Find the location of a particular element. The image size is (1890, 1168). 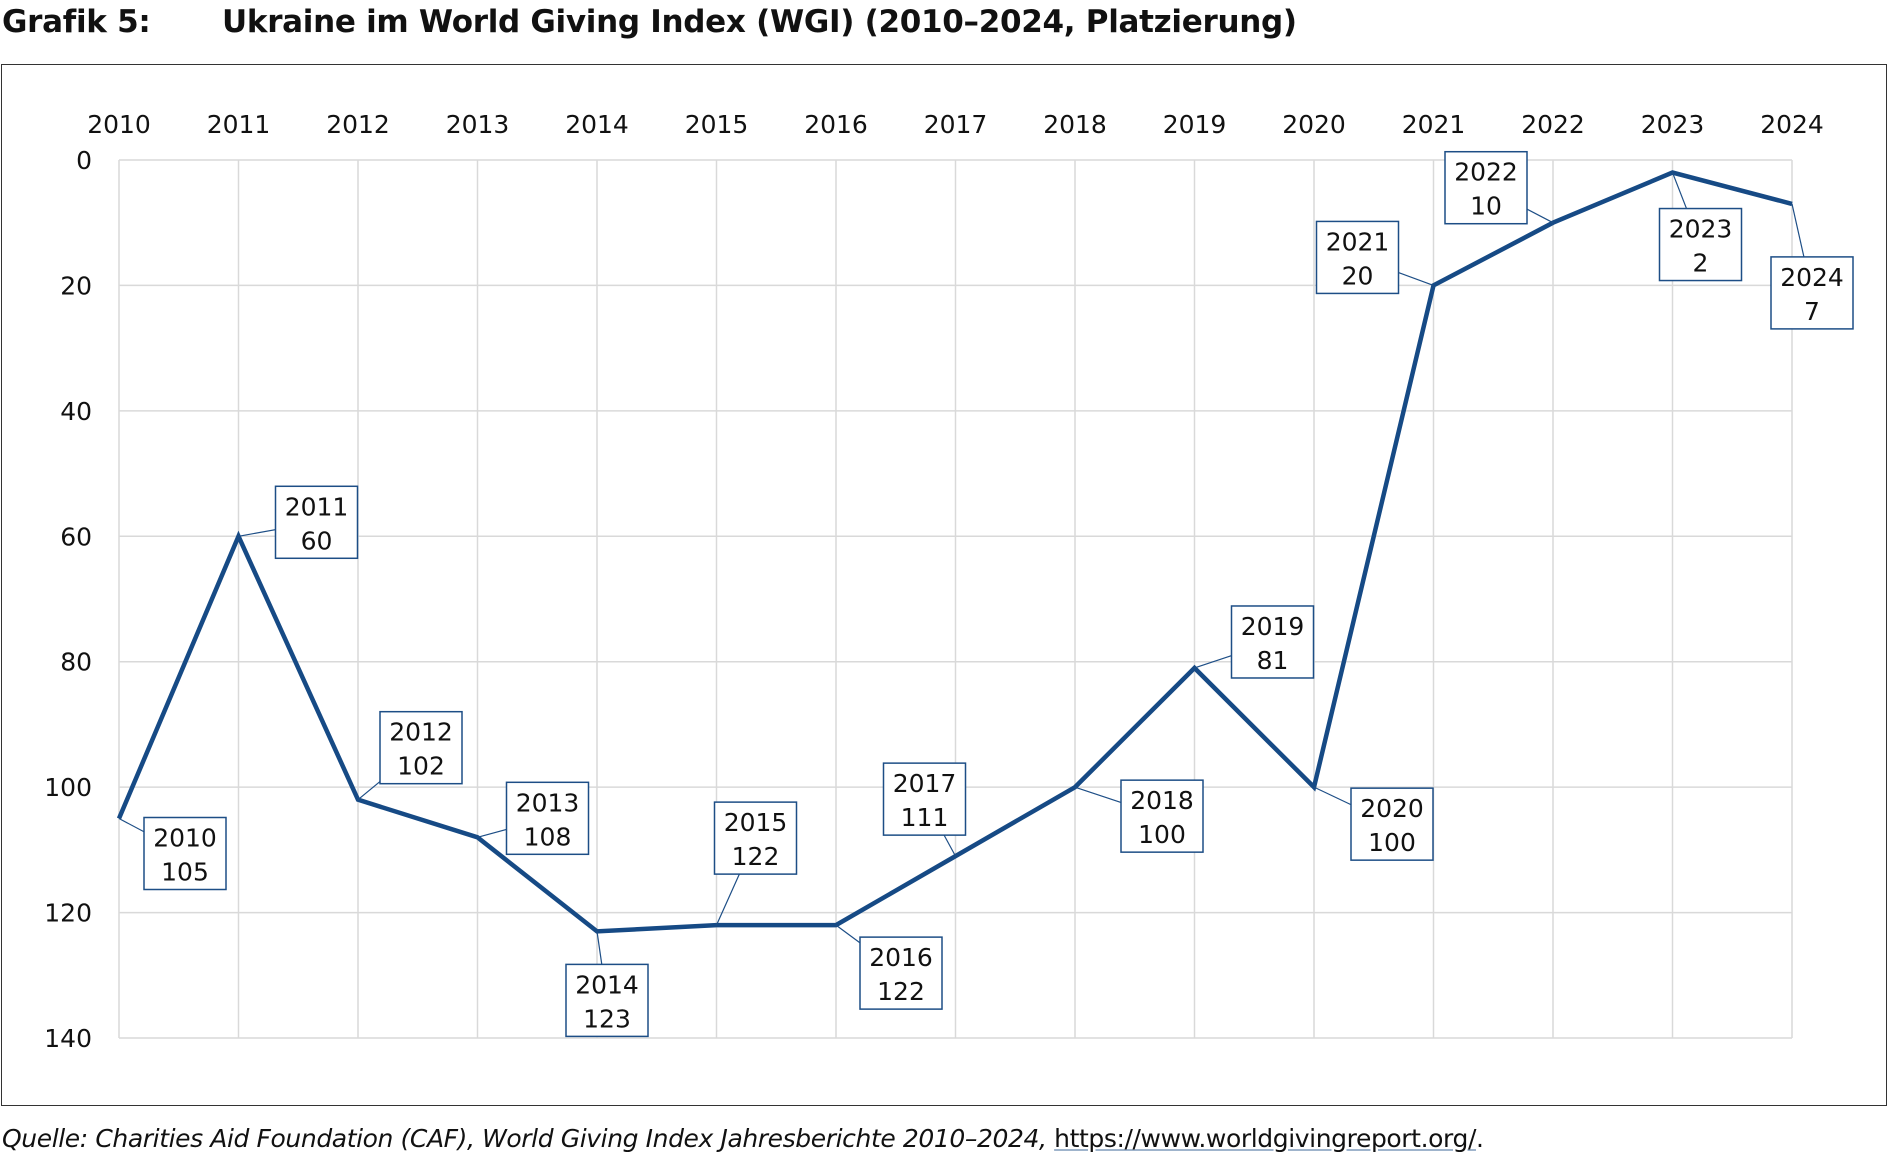

data-label: 2018 100 is located at coordinates (1139, 816).